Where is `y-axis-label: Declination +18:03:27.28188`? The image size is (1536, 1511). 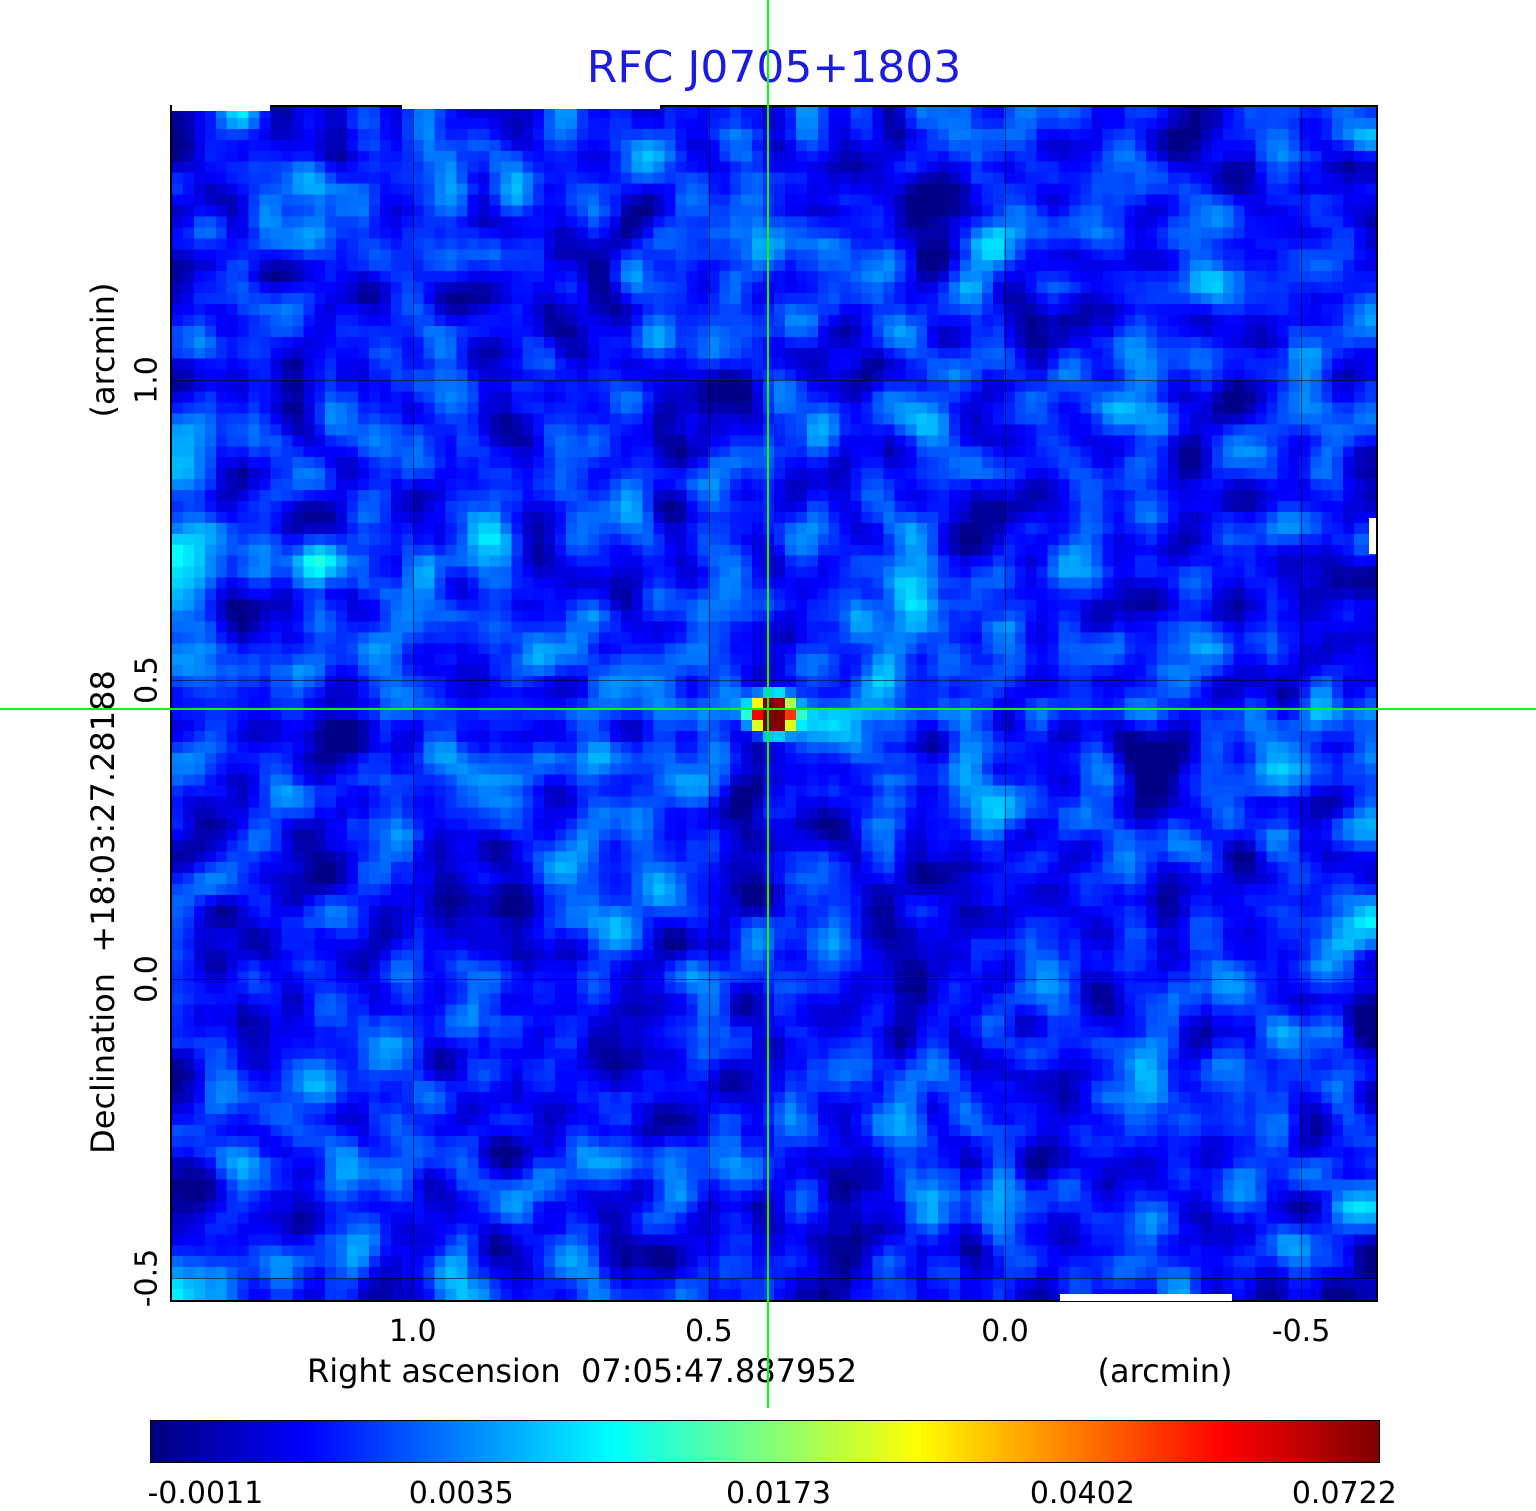
y-axis-label: Declination +18:03:27.28188 is located at coordinates (103, 912).